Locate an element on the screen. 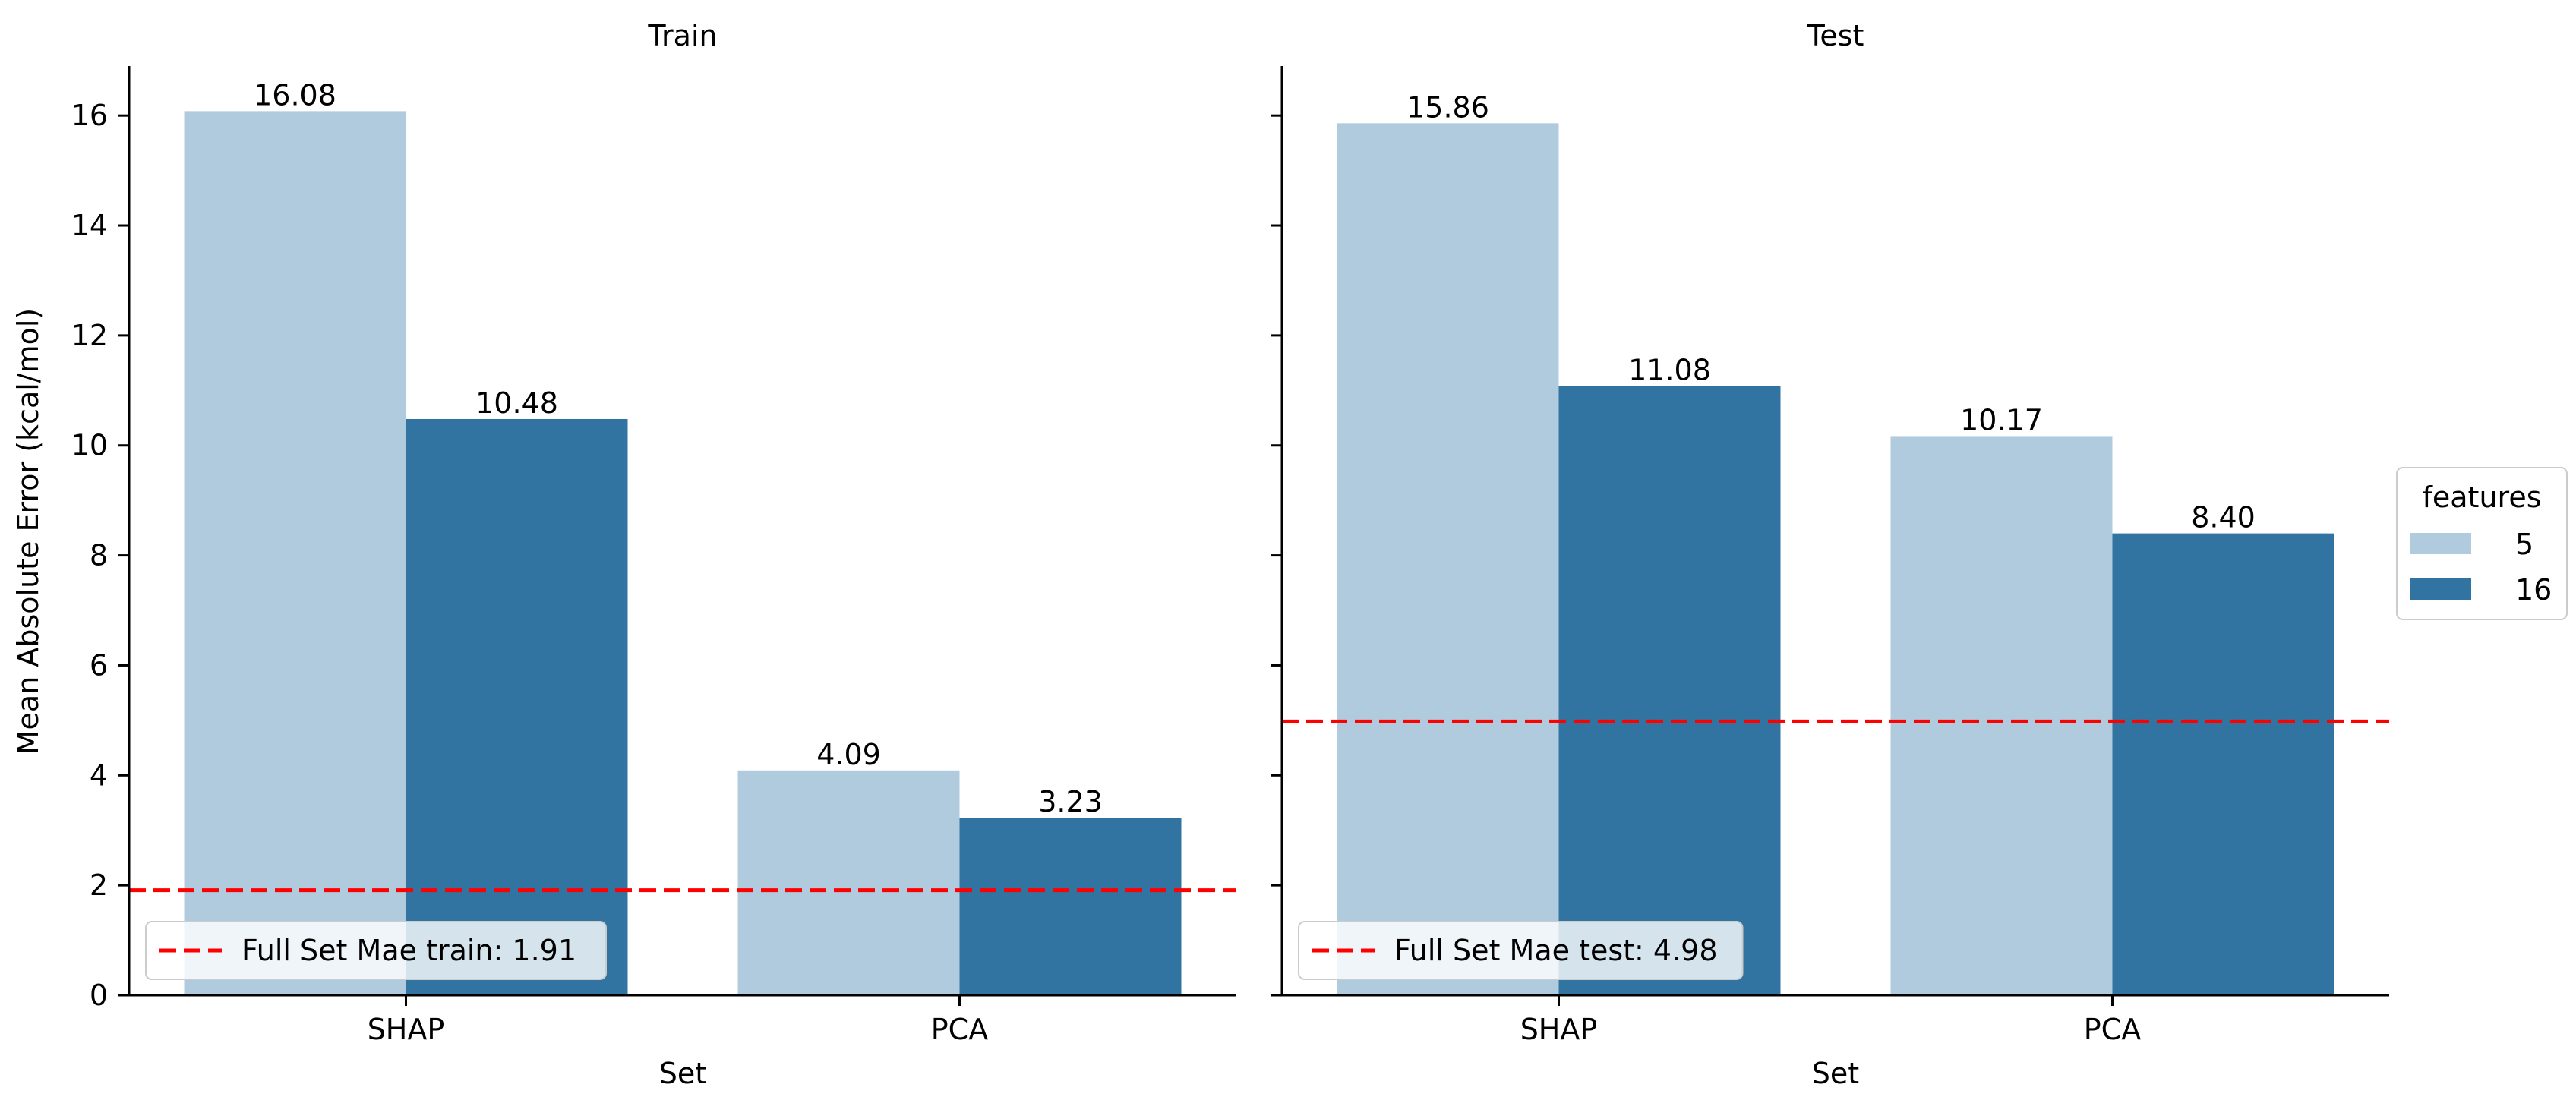 Image resolution: width=2576 pixels, height=1119 pixels. legend-label: 5 is located at coordinates (2524, 544).